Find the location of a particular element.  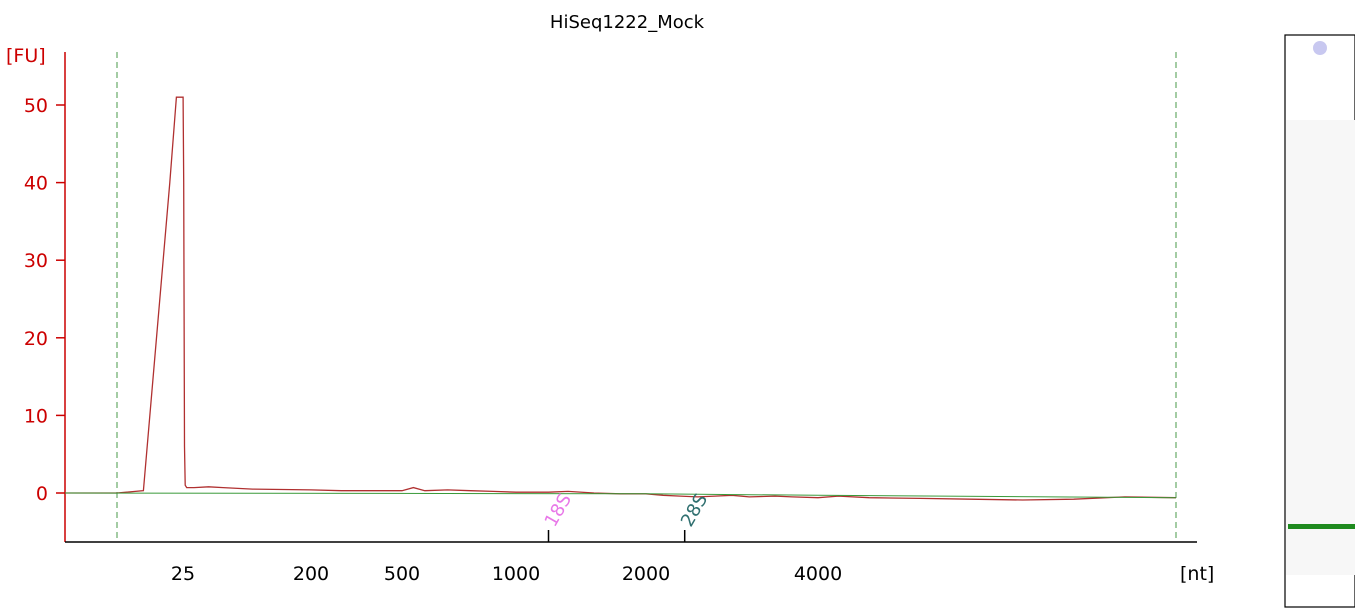

x-tick-label: 4000 is located at coordinates (818, 574).